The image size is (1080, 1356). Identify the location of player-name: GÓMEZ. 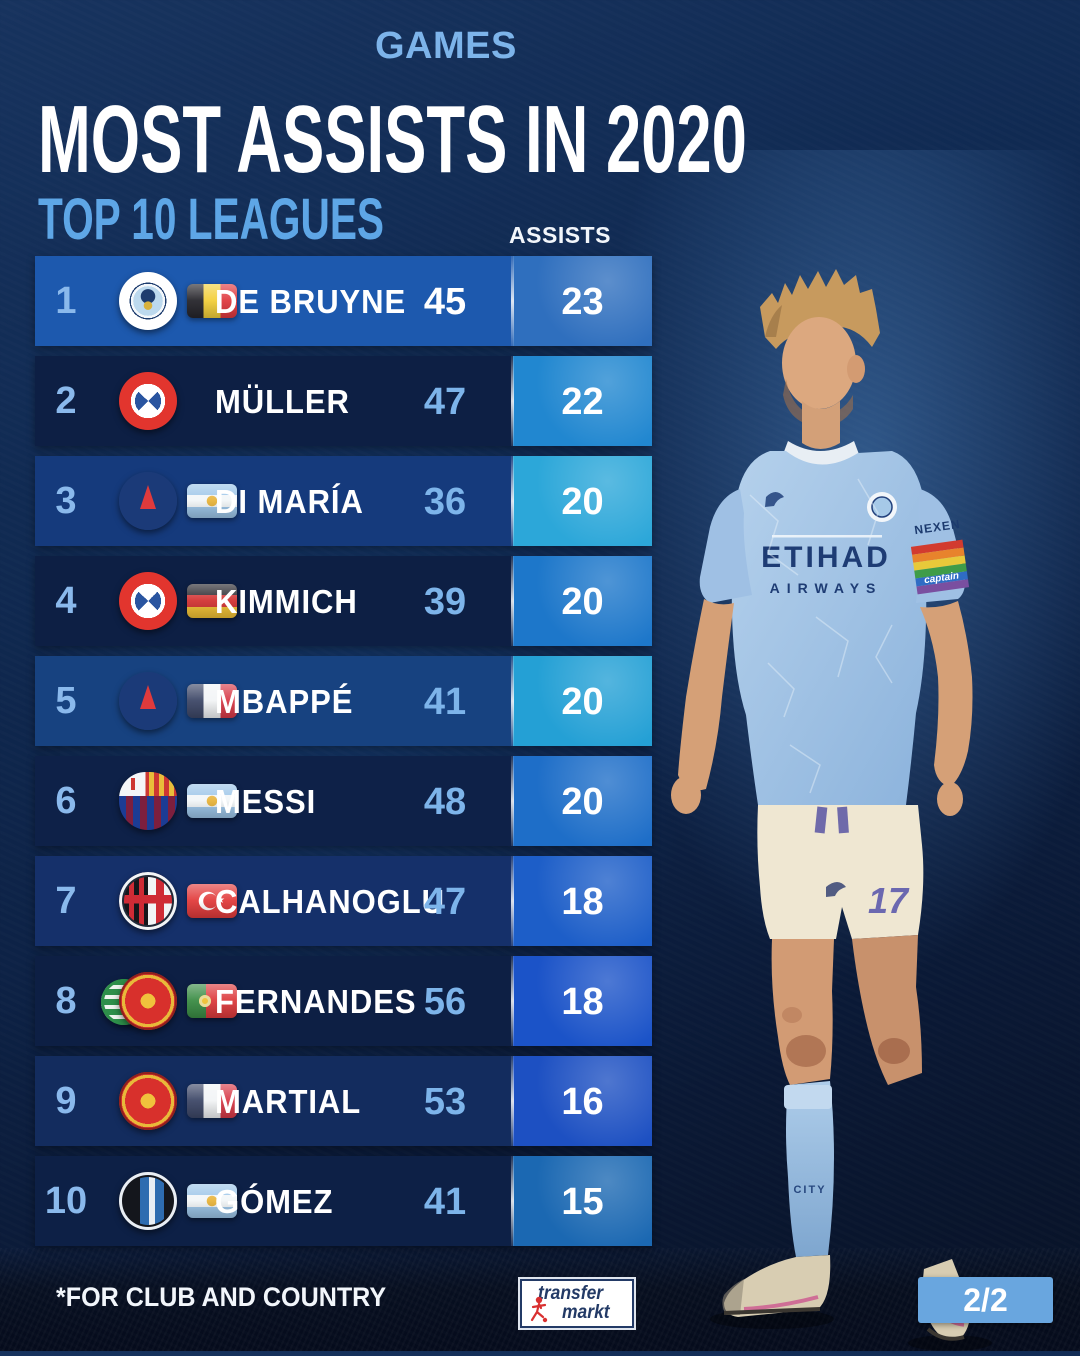
(274, 1201).